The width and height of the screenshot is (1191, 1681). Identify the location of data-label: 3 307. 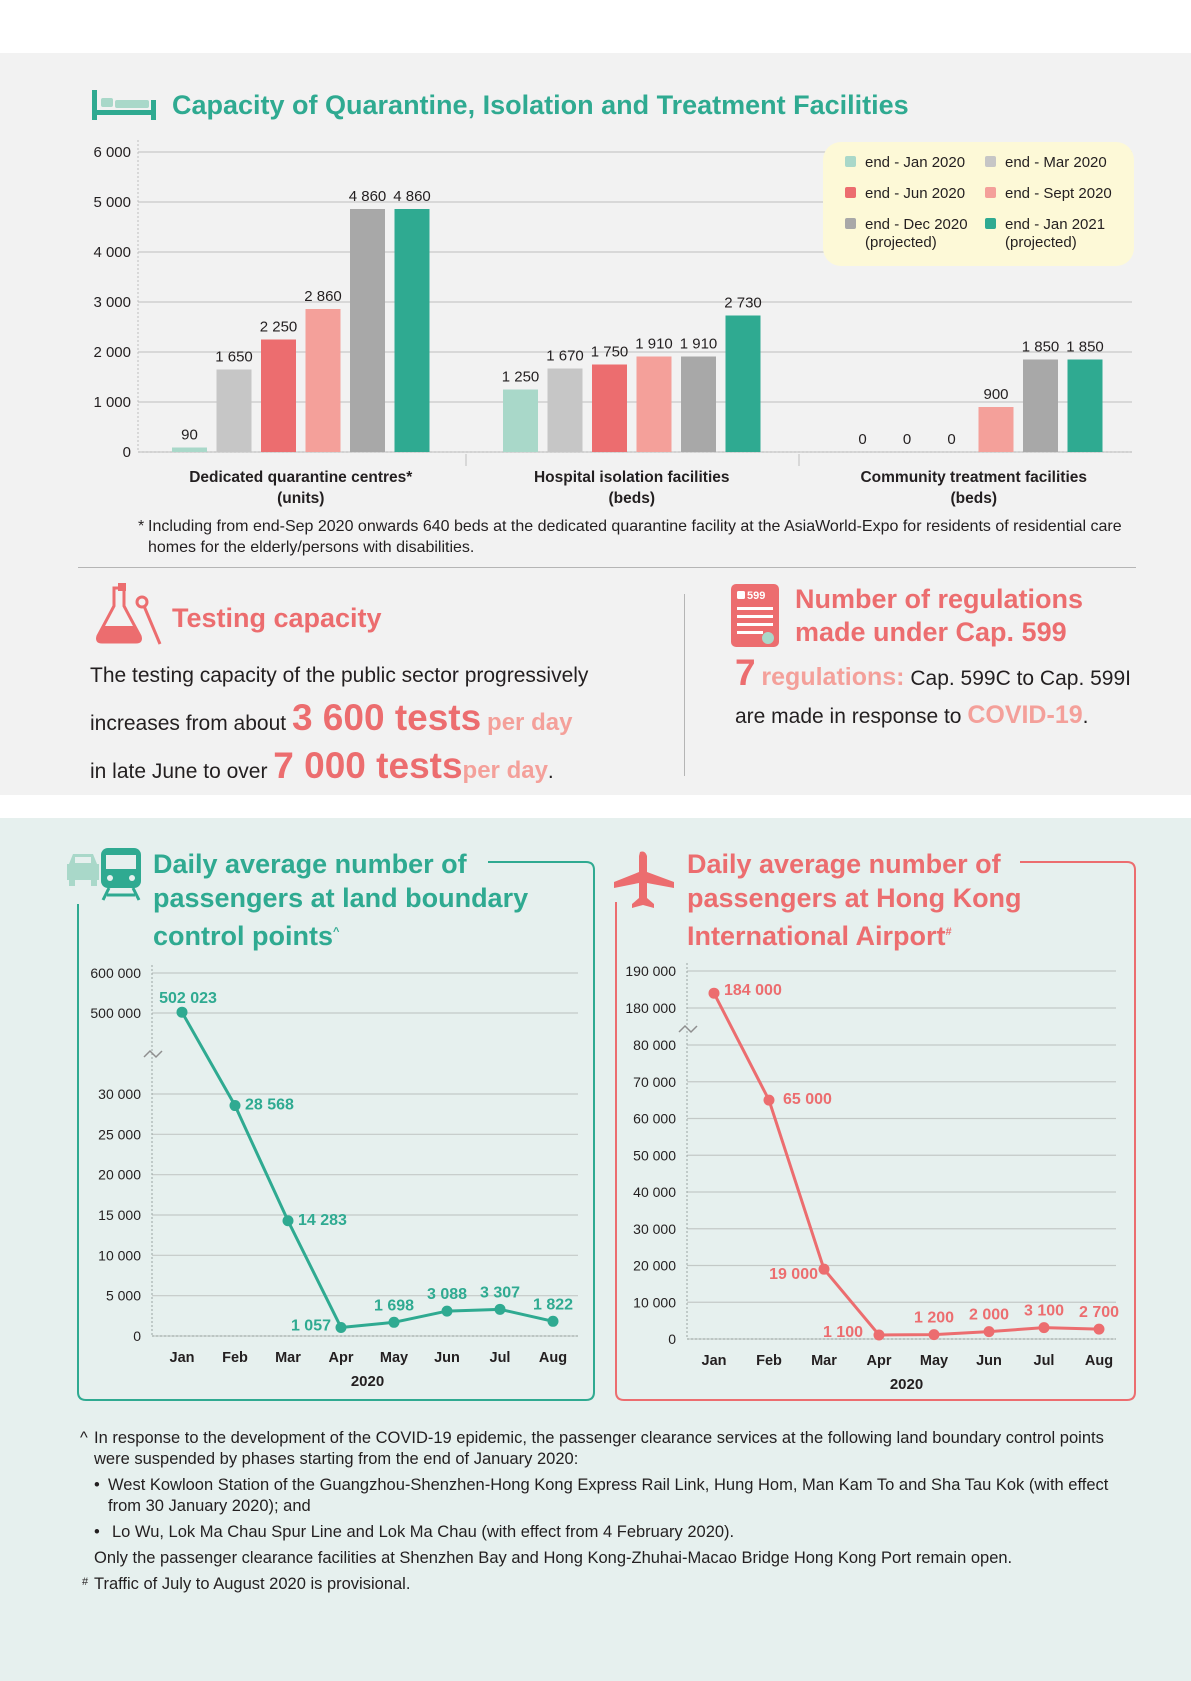
(500, 1292).